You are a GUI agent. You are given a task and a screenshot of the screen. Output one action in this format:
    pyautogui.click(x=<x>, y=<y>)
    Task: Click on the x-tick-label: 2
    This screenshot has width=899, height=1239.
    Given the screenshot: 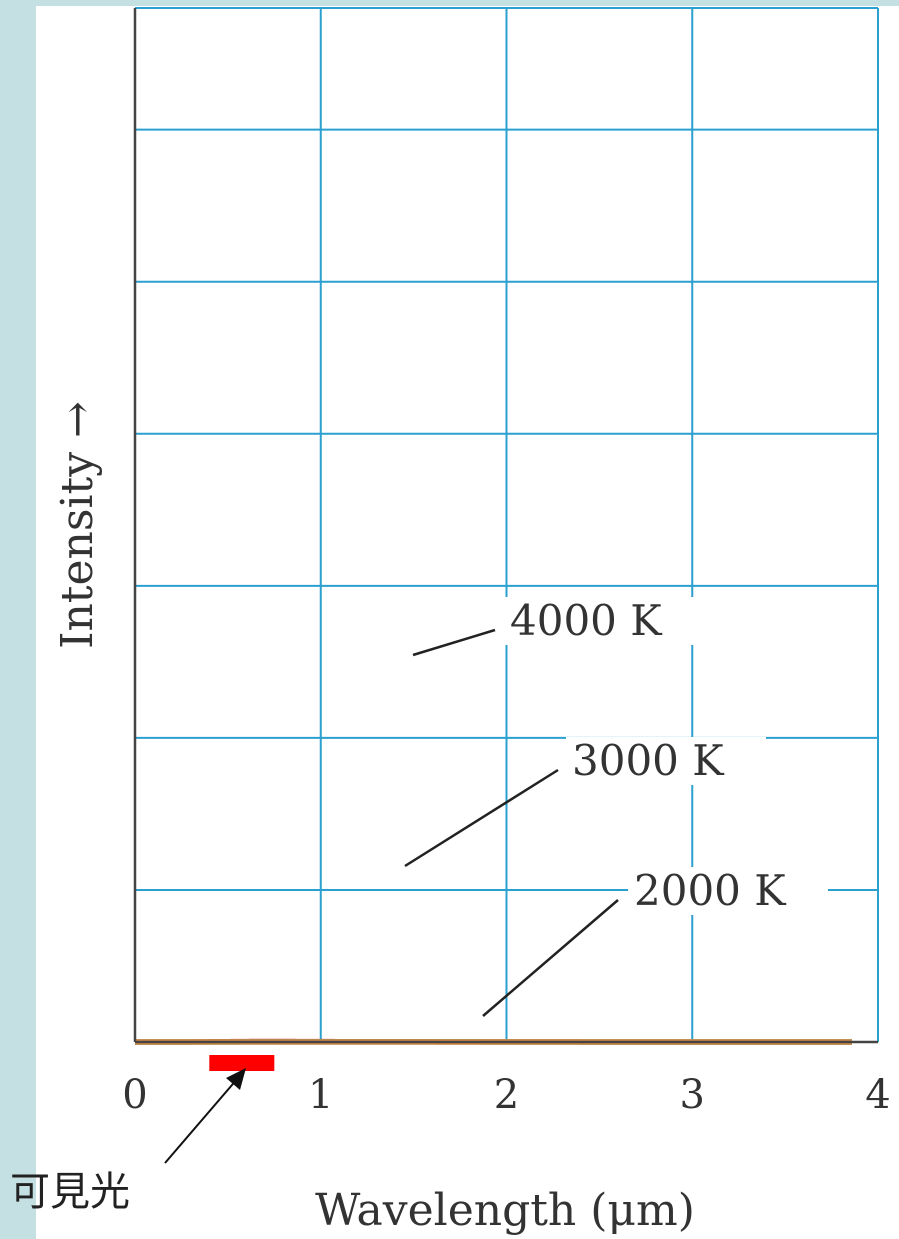 What is the action you would take?
    pyautogui.click(x=506, y=1095)
    